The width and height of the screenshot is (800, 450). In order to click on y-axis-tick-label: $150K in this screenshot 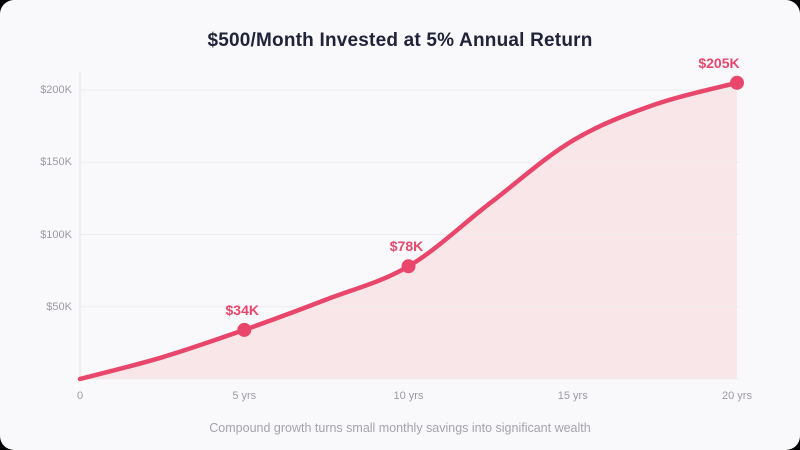, I will do `click(56, 162)`.